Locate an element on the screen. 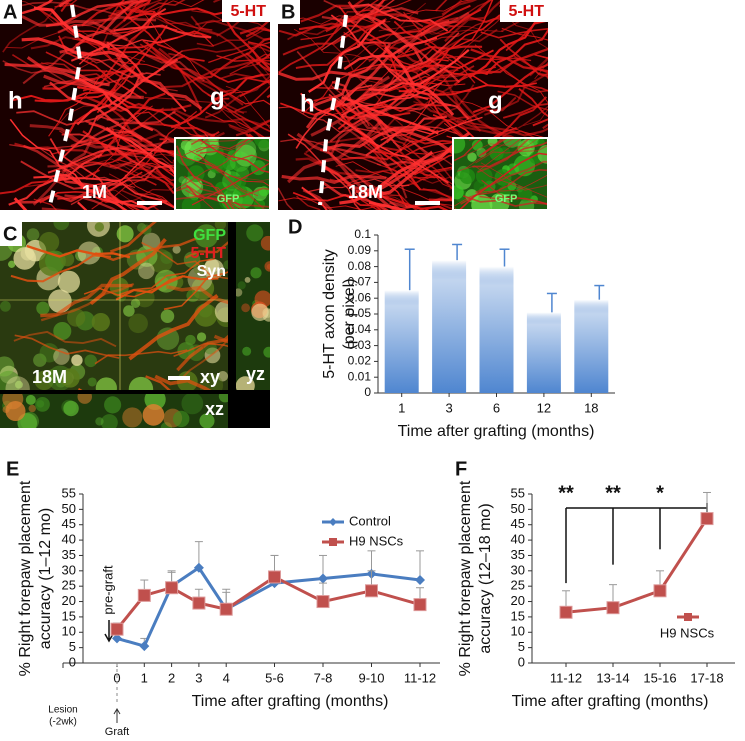  y-tick-label: 25 is located at coordinates (518, 585).